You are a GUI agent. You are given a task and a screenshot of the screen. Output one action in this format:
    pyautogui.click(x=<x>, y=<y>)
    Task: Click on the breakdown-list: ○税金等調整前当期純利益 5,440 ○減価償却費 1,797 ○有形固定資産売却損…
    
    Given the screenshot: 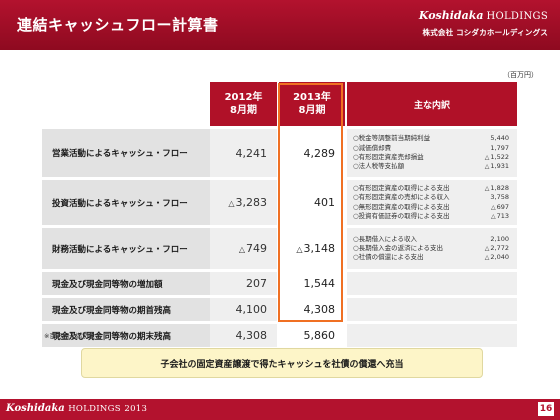 What is the action you would take?
    pyautogui.click(x=431, y=153)
    